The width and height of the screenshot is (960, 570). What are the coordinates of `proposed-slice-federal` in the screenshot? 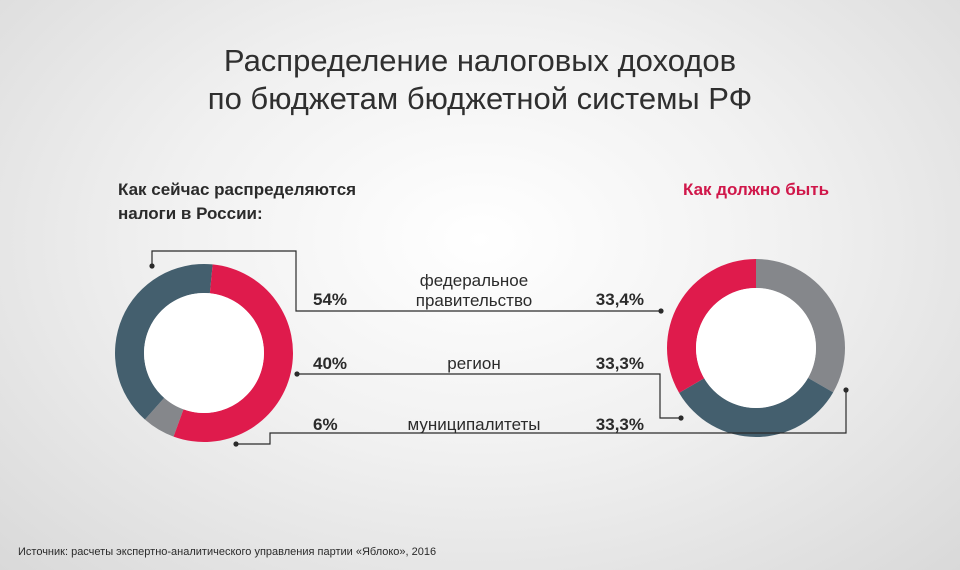 It's located at (711, 326).